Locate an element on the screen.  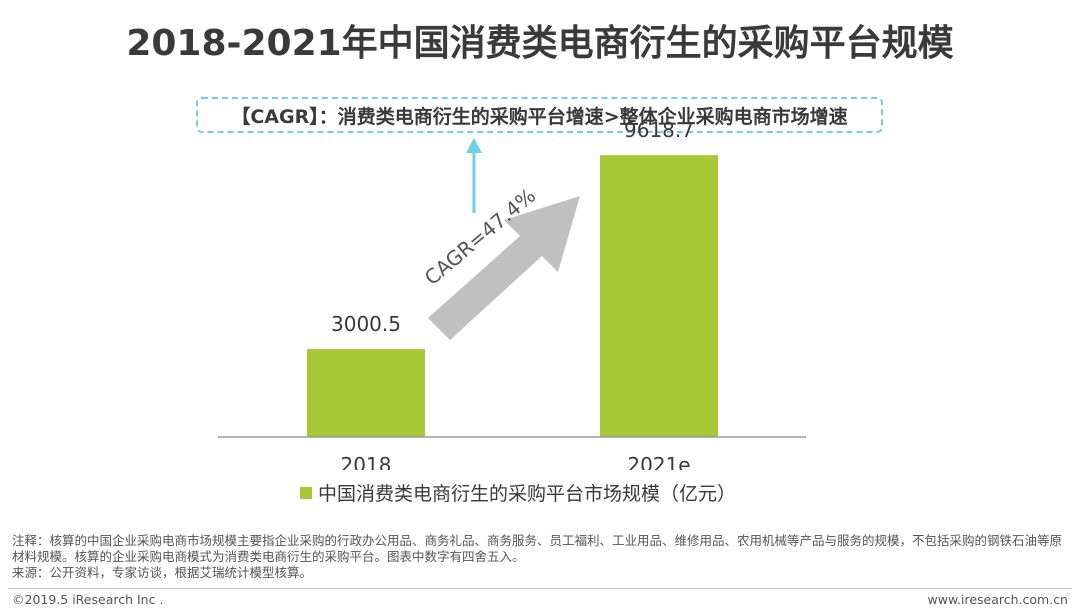
bar-2018 is located at coordinates (366, 393).